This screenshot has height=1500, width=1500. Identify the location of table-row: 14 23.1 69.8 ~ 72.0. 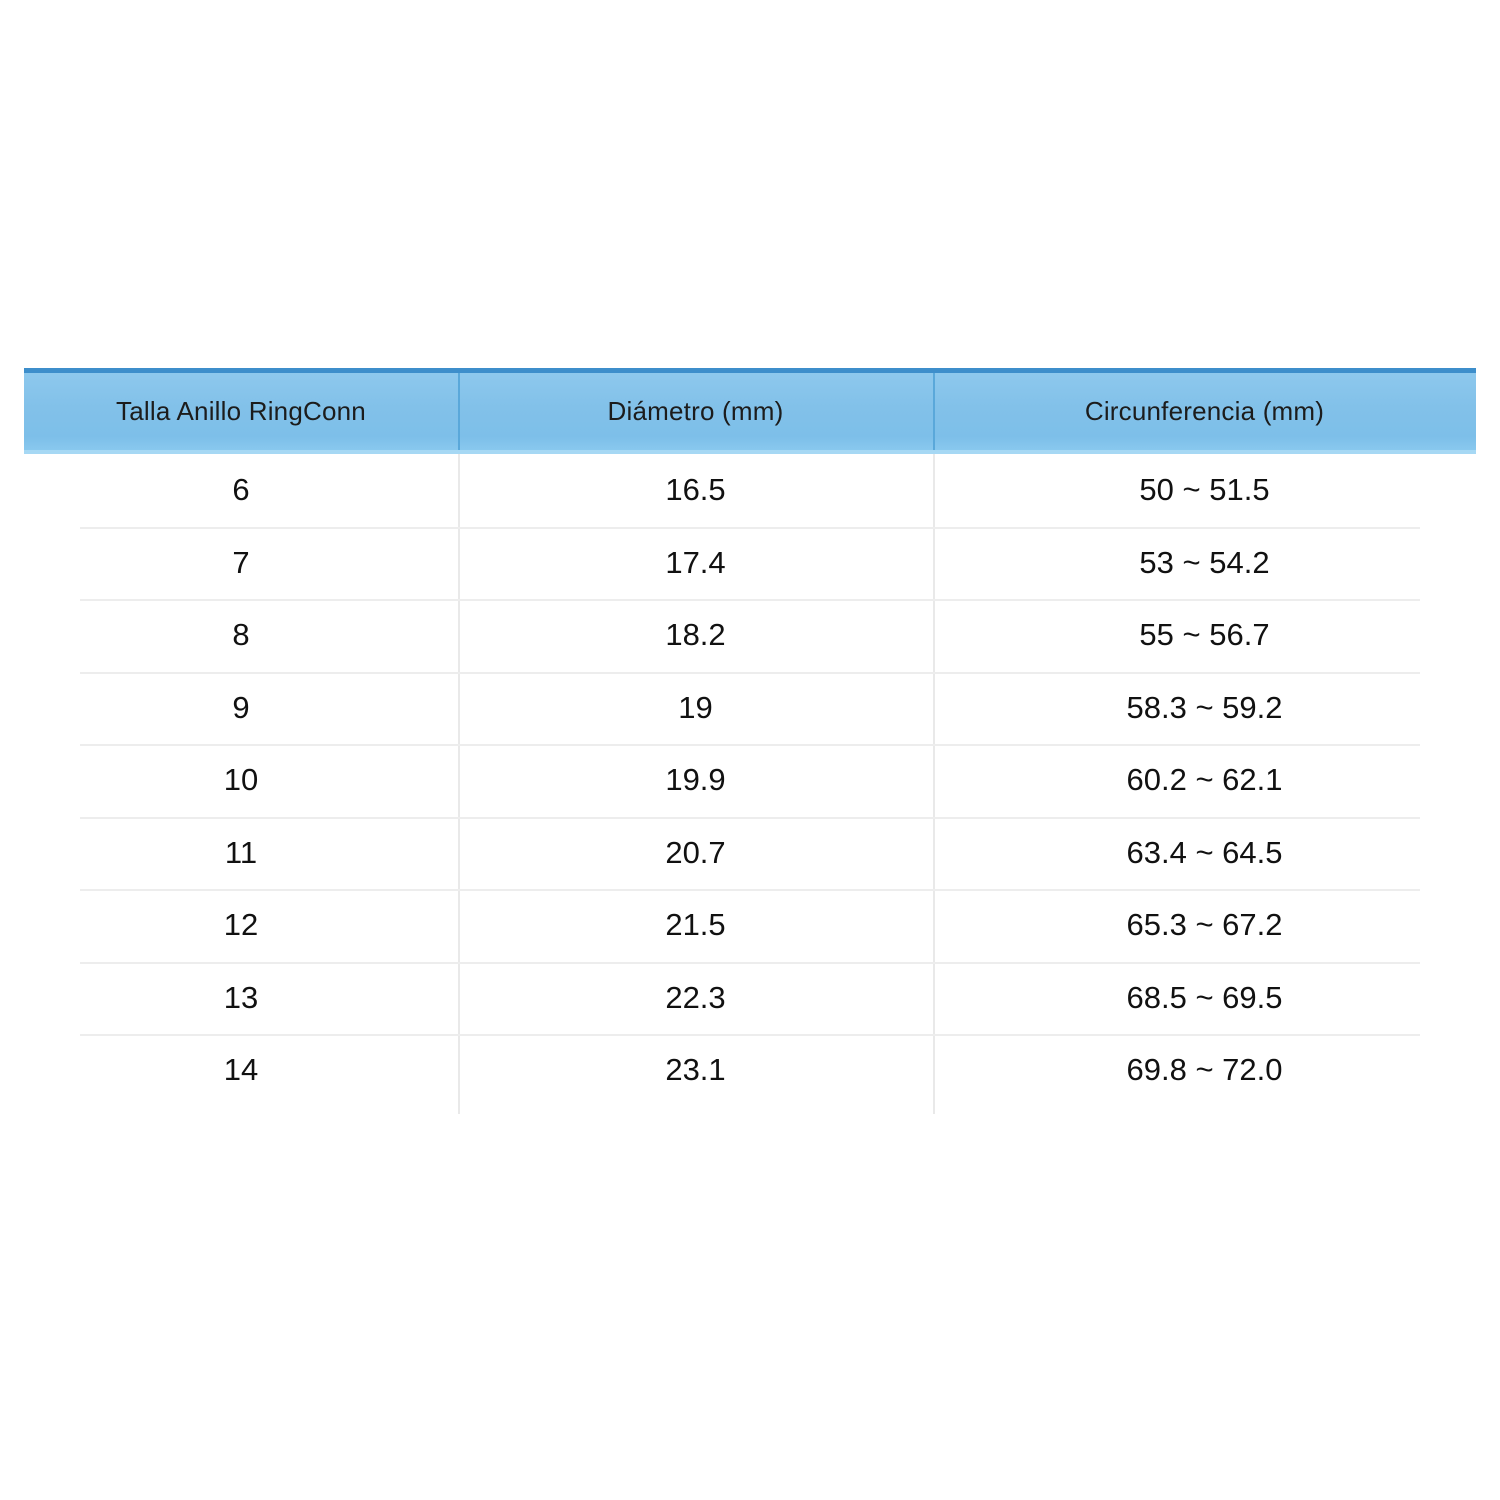
(750, 1070).